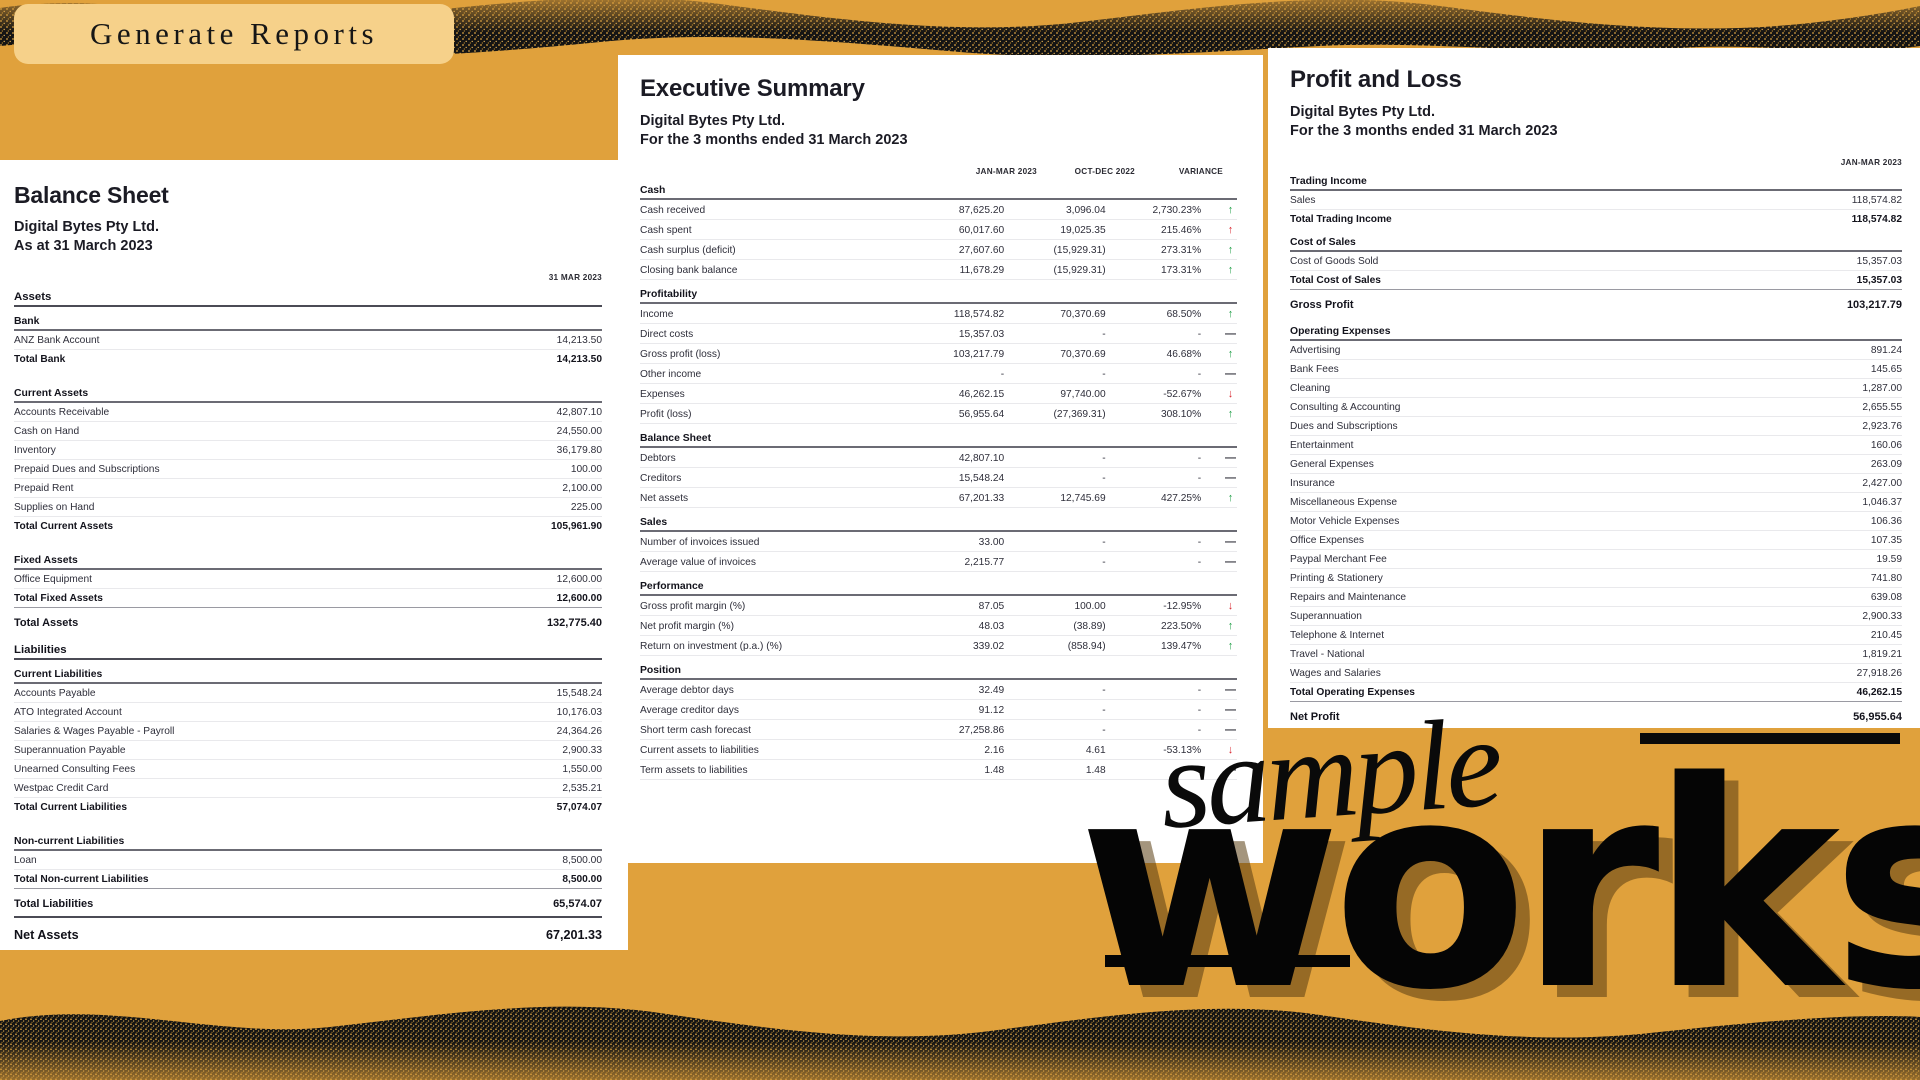  What do you see at coordinates (519, 750) in the screenshot?
I see `row-value: 2,900.33` at bounding box center [519, 750].